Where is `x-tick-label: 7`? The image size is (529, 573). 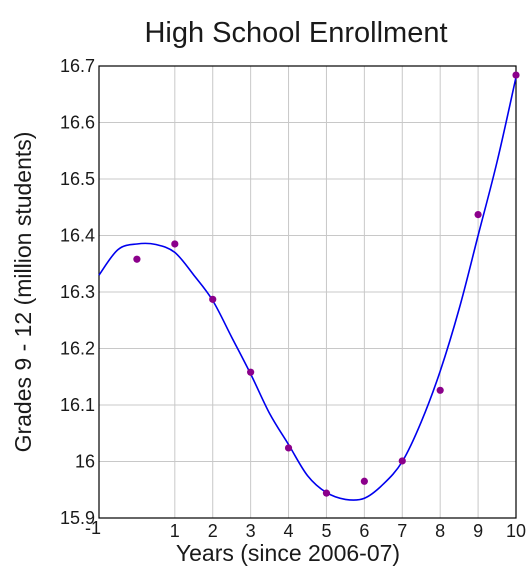 x-tick-label: 7 is located at coordinates (402, 531).